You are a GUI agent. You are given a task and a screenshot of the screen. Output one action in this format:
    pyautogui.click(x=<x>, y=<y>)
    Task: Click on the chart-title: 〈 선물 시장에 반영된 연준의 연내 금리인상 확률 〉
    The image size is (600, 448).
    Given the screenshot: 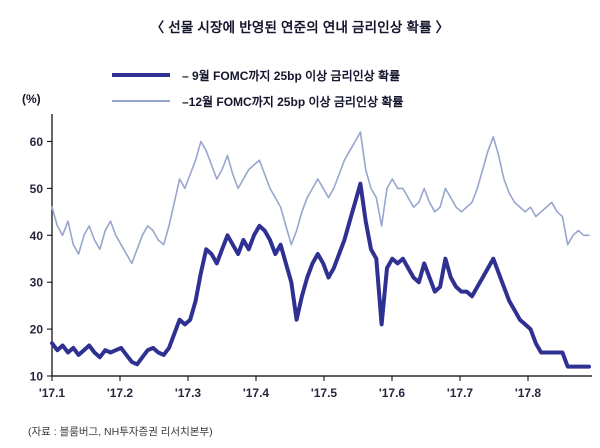 What is the action you would take?
    pyautogui.click(x=300, y=27)
    